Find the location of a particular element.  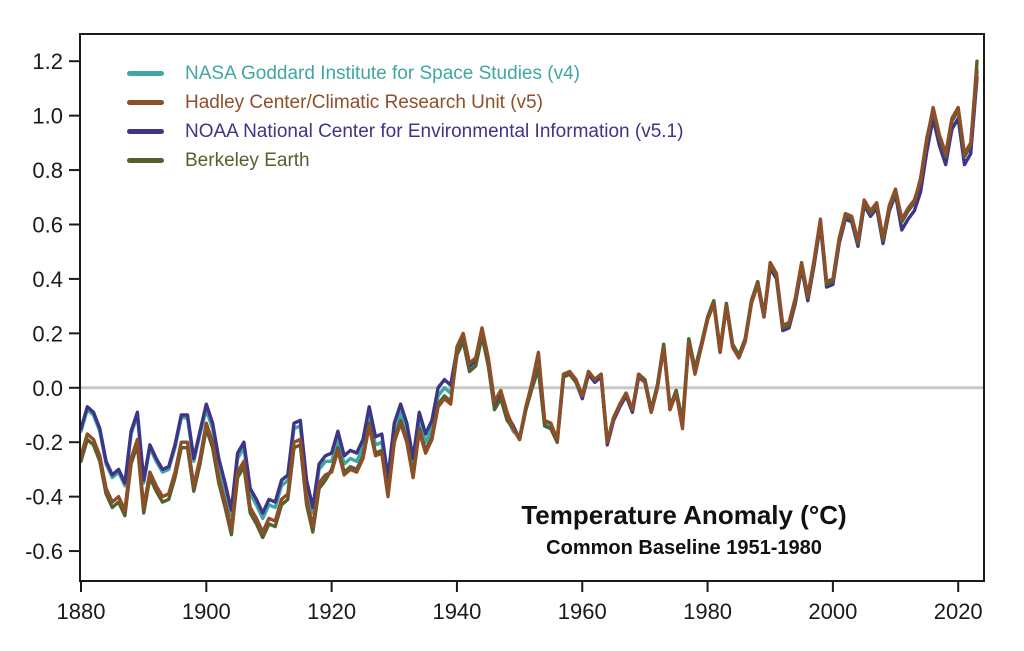

y-tick-label: 0.6 is located at coordinates (47, 224).